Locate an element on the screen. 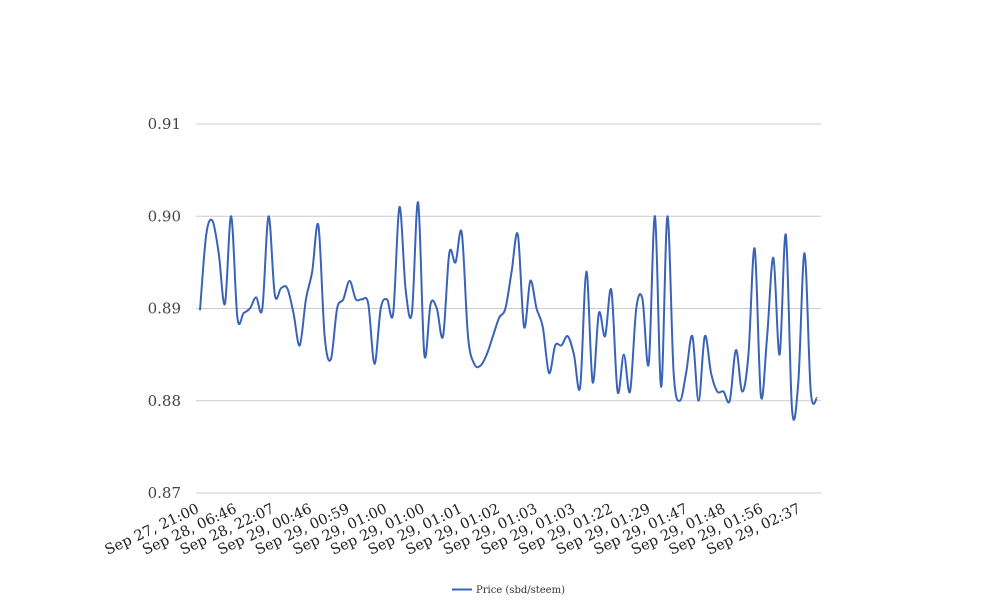  y-axis-ticks: 0.87 0.88 0.89 0.90 0.91 is located at coordinates (164, 308).